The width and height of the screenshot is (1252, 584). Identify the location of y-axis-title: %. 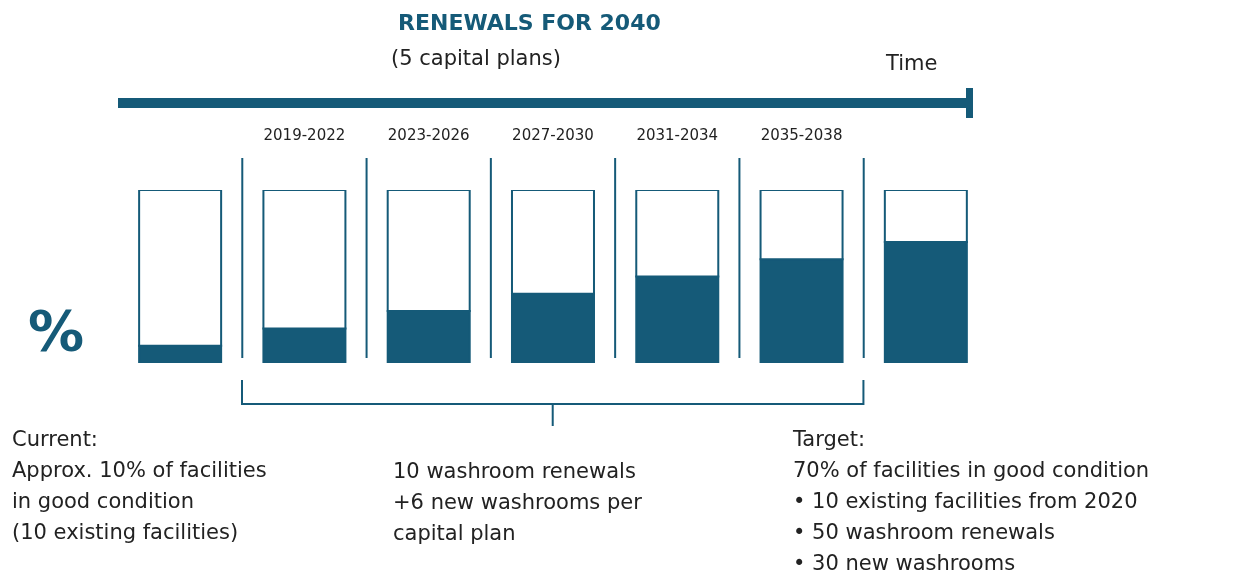
(56, 330).